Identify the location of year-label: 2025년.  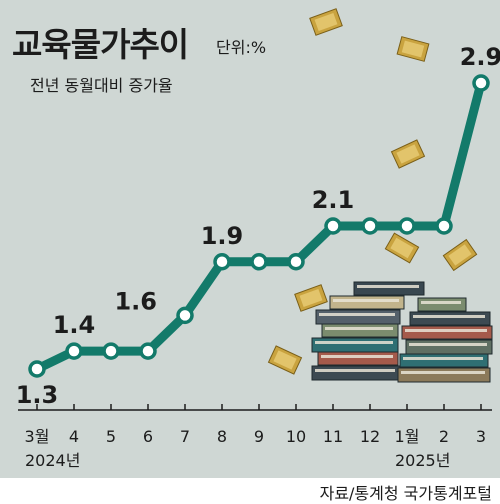
(422, 460).